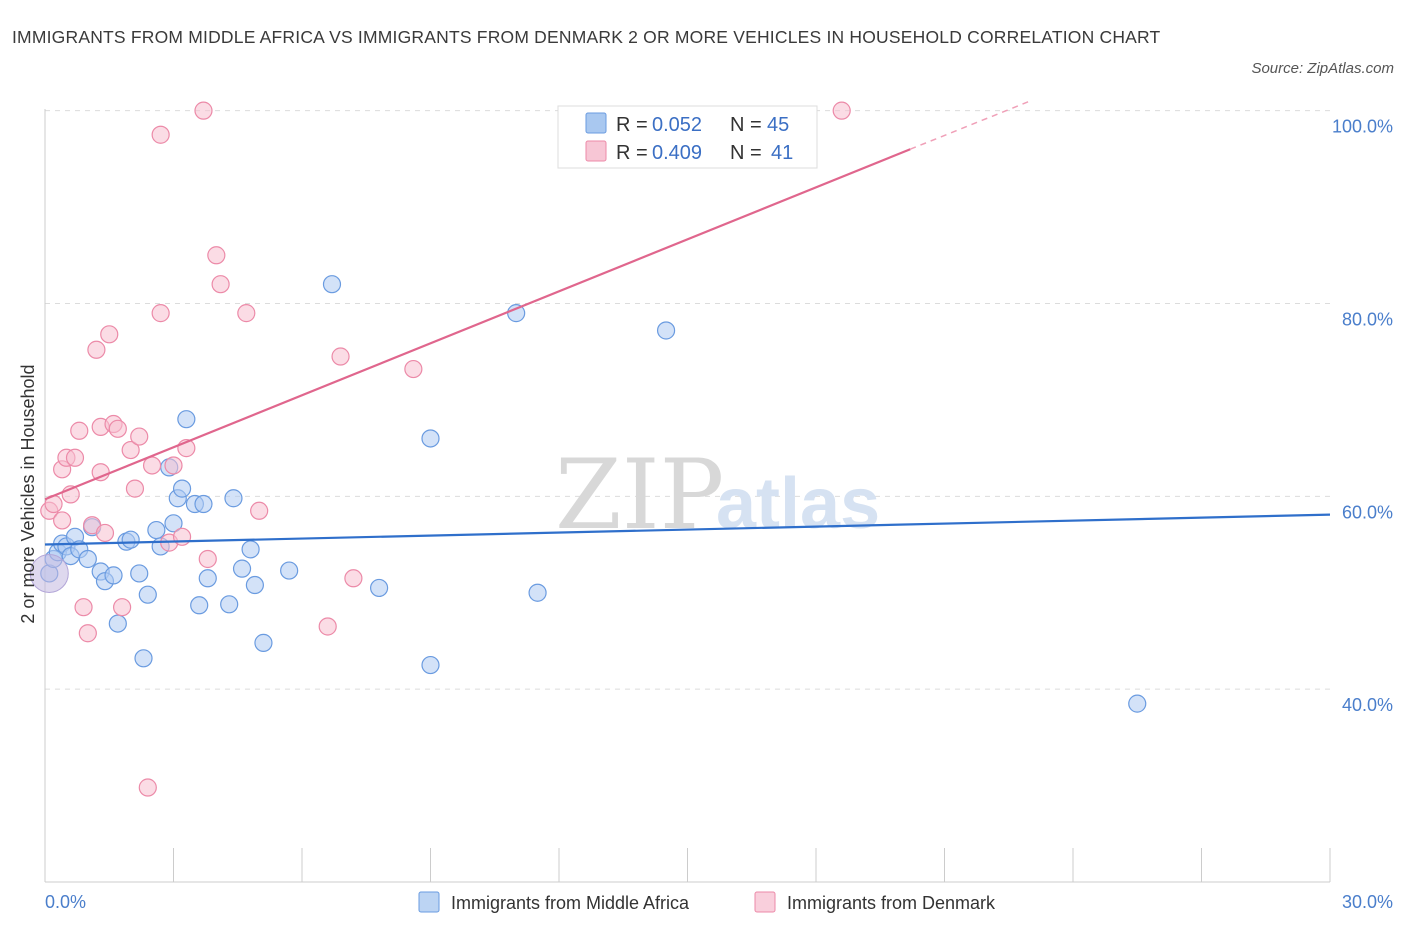 This screenshot has height=930, width=1406. I want to click on legend-r-value-2: 0.409, so click(677, 153).